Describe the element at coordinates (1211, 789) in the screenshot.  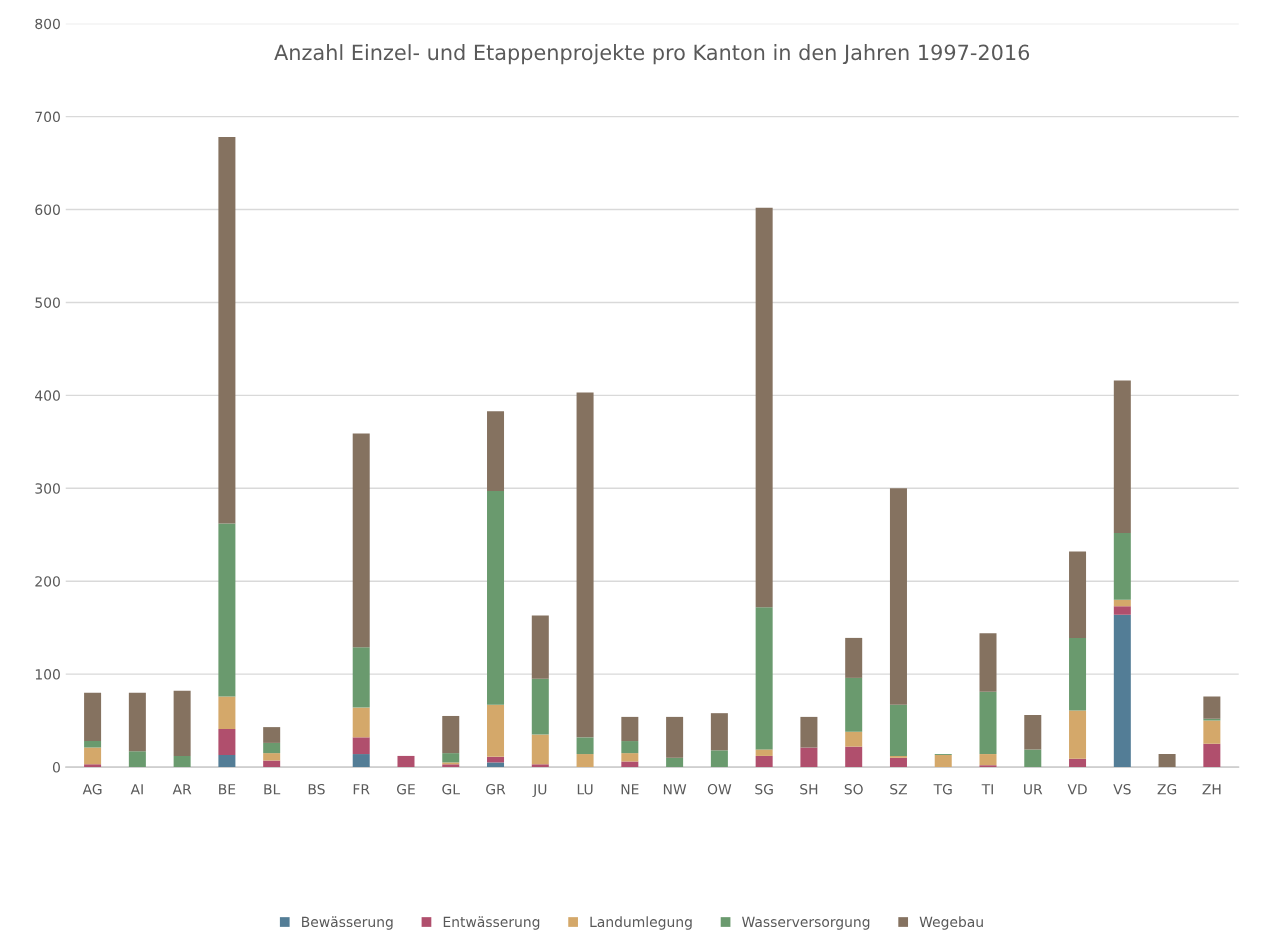
I see `x-tick-label: ZH` at that location.